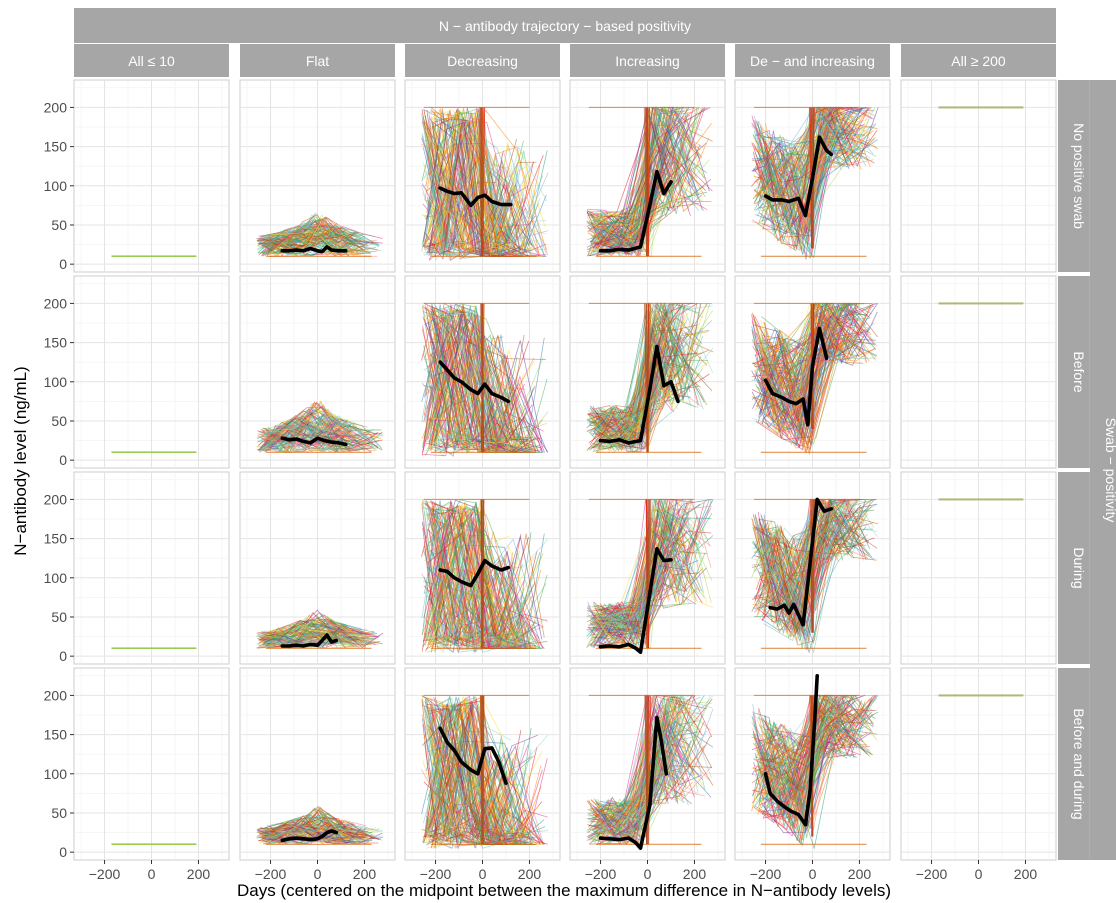  What do you see at coordinates (978, 61) in the screenshot?
I see `col-facet-label: All ≥ 200` at bounding box center [978, 61].